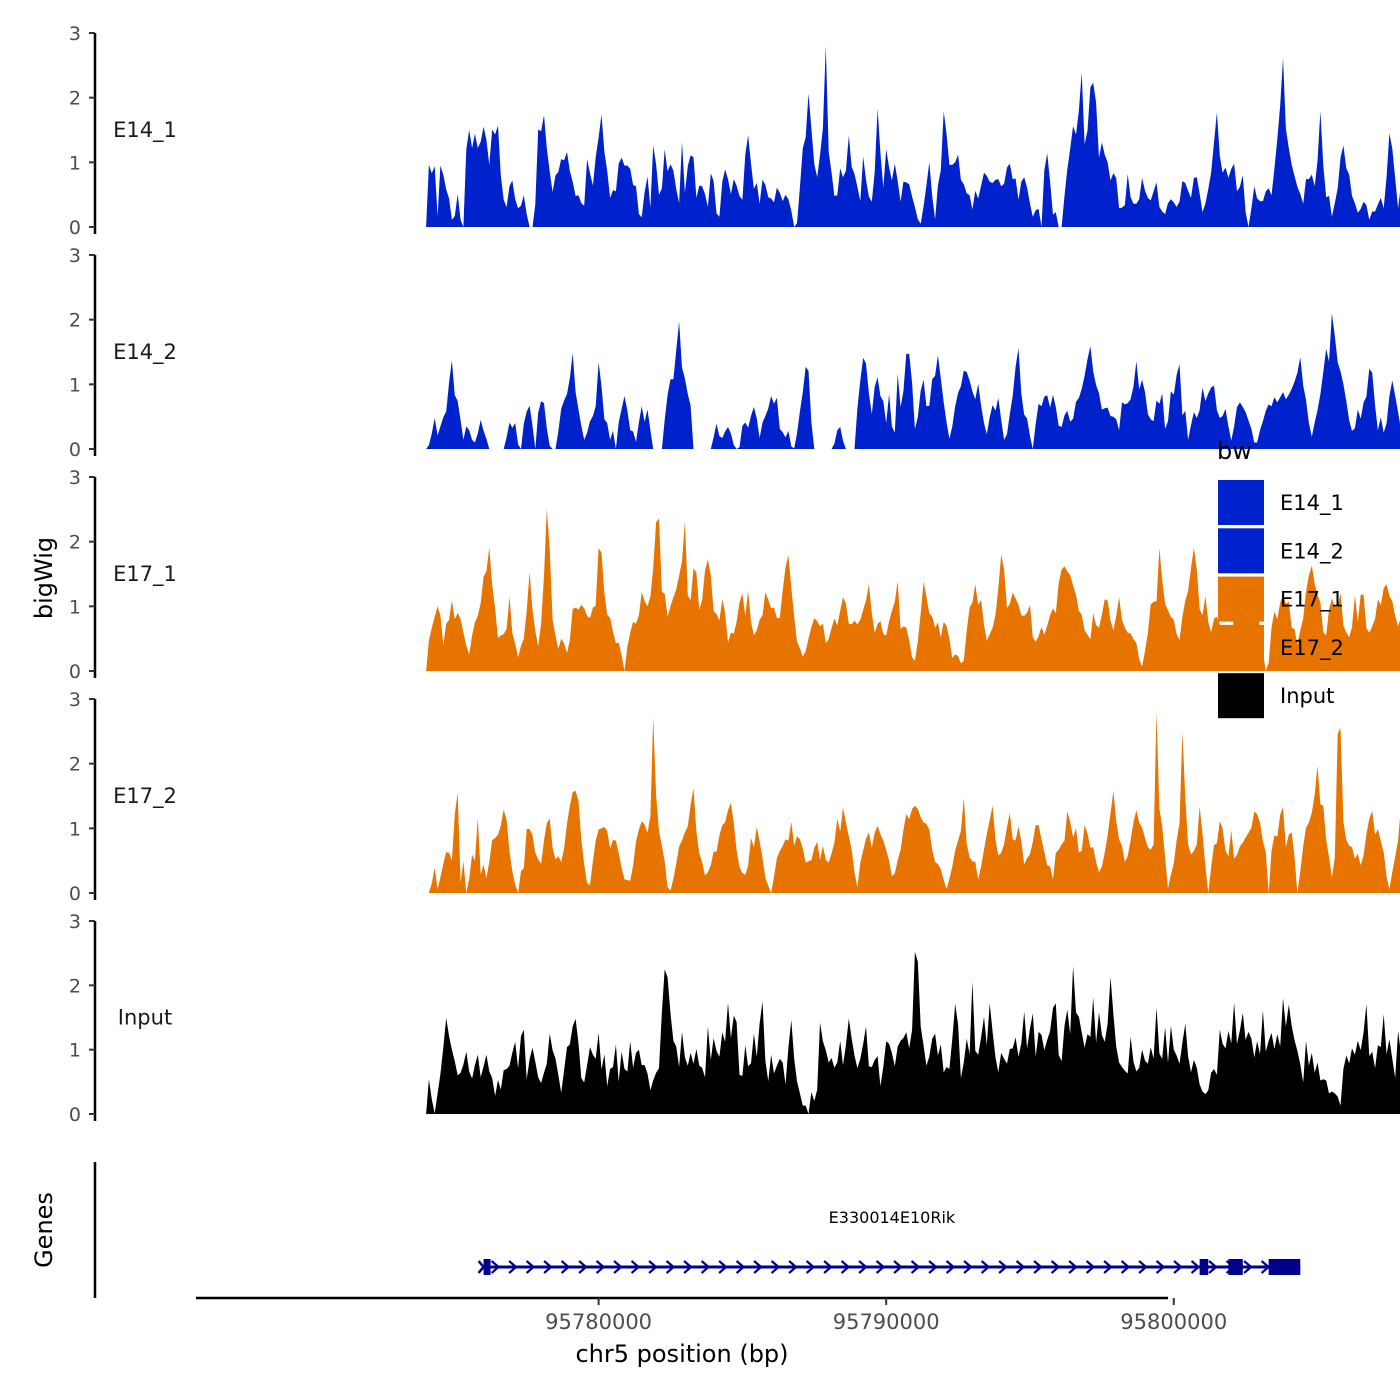  I want to click on legend-swatch-Input, so click(1241, 696).